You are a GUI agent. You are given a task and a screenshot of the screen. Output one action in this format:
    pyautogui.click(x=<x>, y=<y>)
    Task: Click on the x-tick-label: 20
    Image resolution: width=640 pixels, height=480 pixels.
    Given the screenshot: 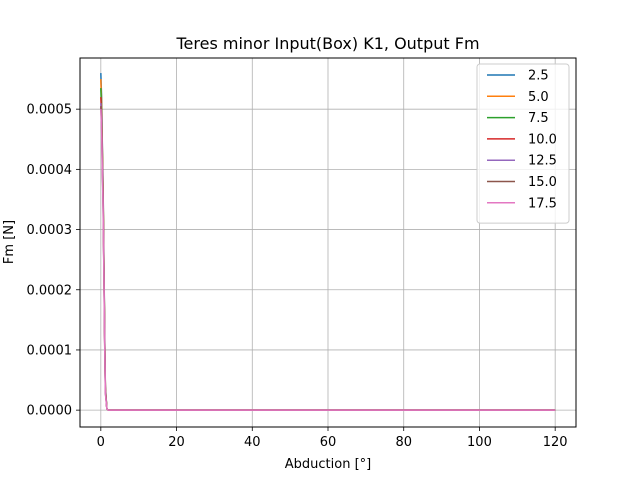 What is the action you would take?
    pyautogui.click(x=176, y=442)
    